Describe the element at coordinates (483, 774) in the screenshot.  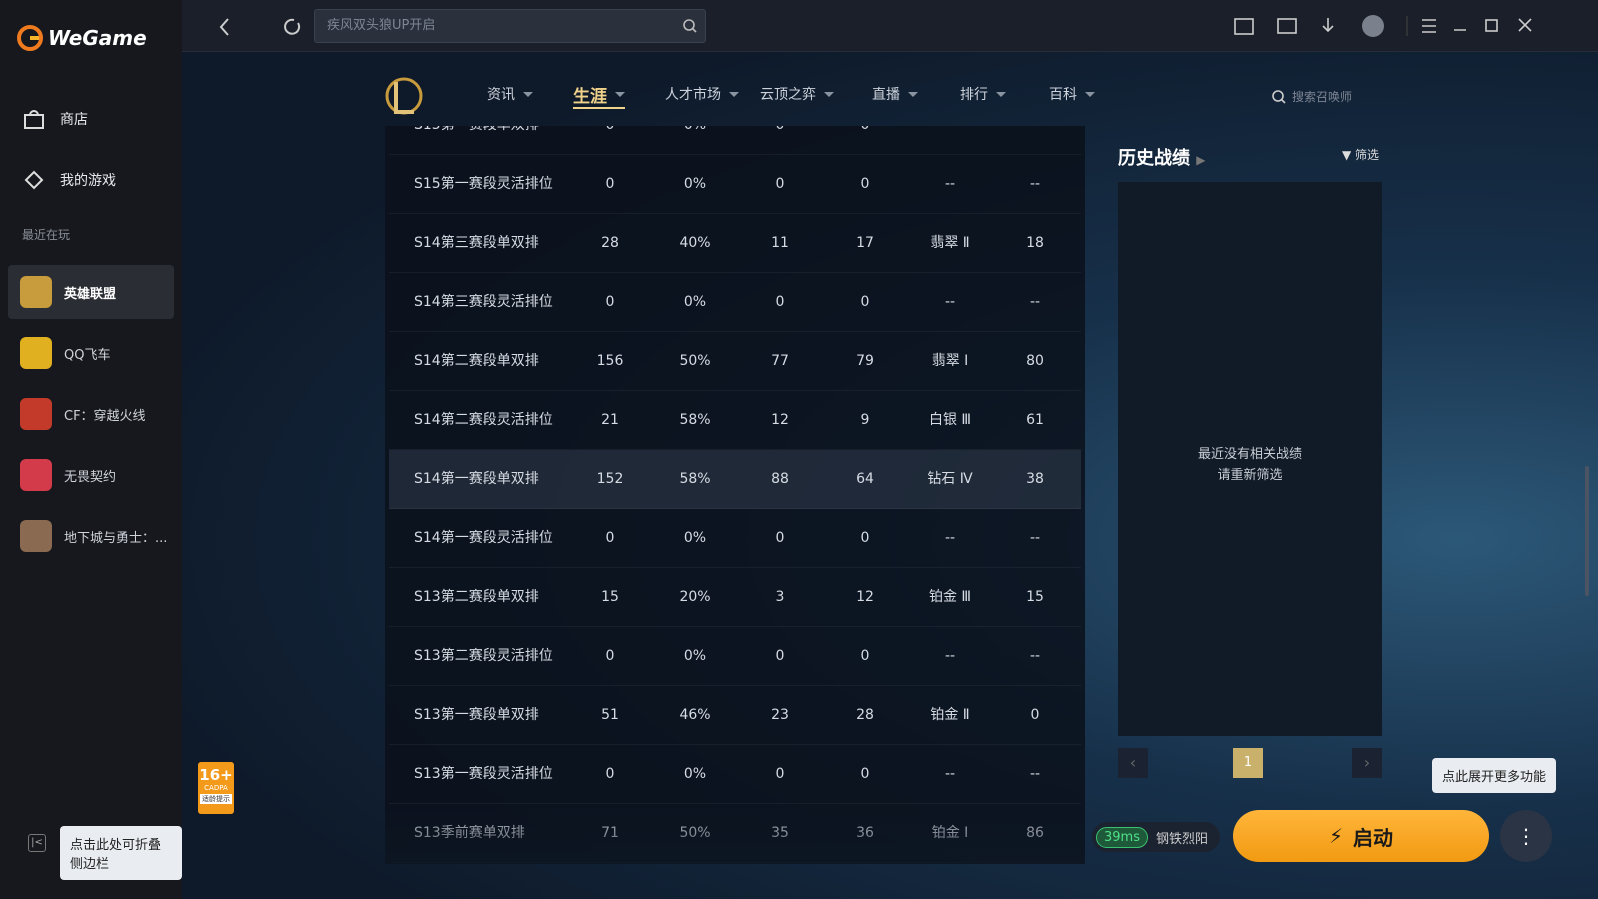
I see `season-name: S13第一赛段灵活排位` at that location.